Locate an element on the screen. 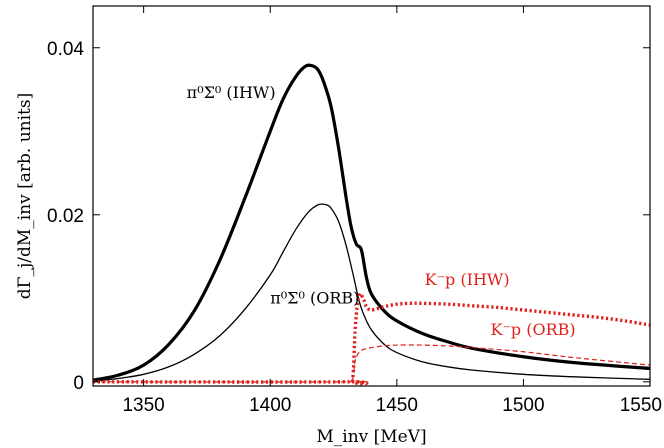 This screenshot has width=664, height=448. x-axis-label: M_inv [MeV] is located at coordinates (371, 437).